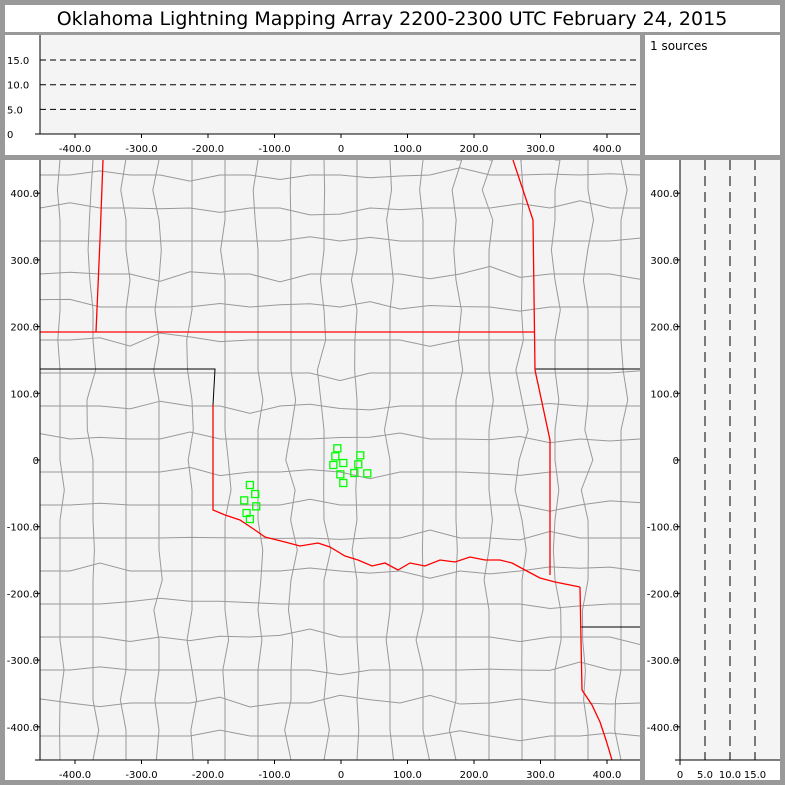 The image size is (785, 785). Describe the element at coordinates (474, 149) in the screenshot. I see `x-tick-label: 200.0` at that location.